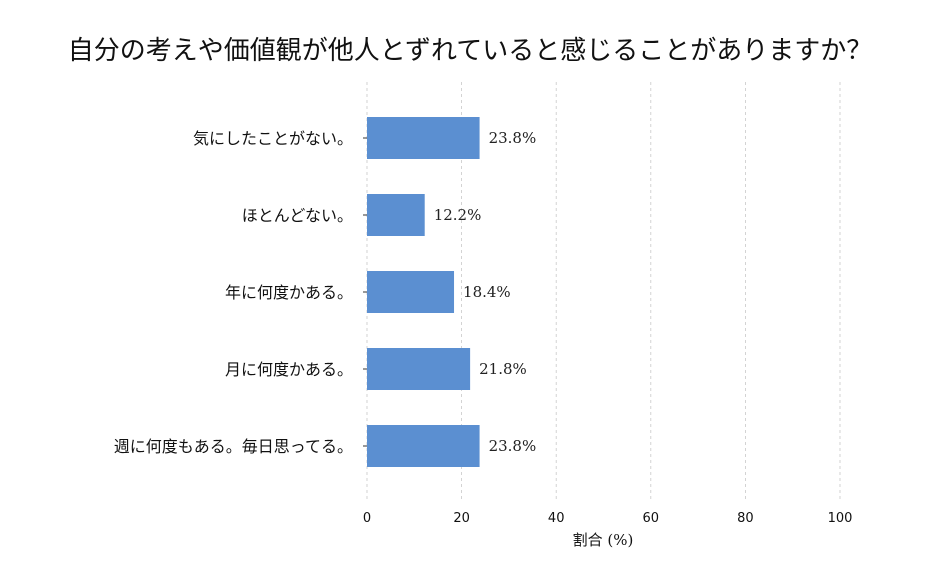  Describe the element at coordinates (458, 215) in the screenshot. I see `value-label: 12.2%` at that location.